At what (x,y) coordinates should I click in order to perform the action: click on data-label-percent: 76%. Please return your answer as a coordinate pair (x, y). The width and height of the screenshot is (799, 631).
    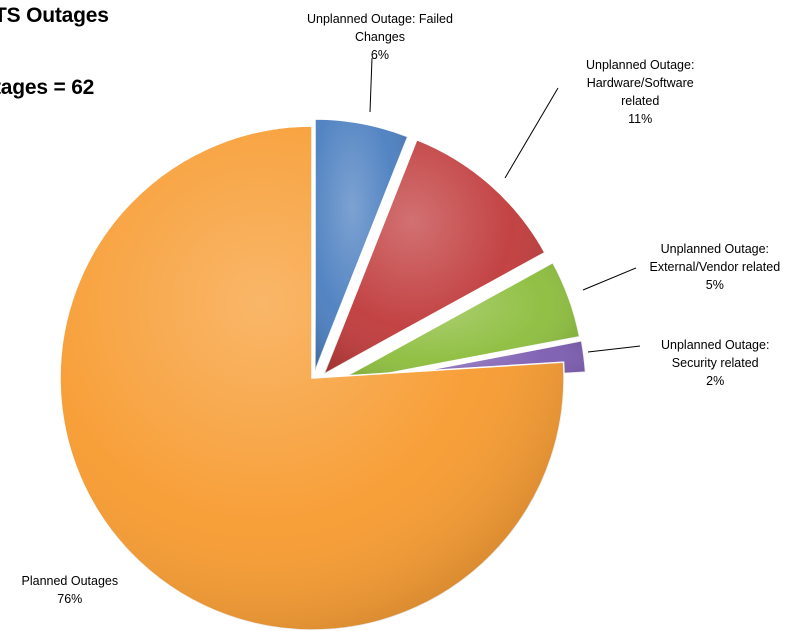
    Looking at the image, I should click on (70, 599).